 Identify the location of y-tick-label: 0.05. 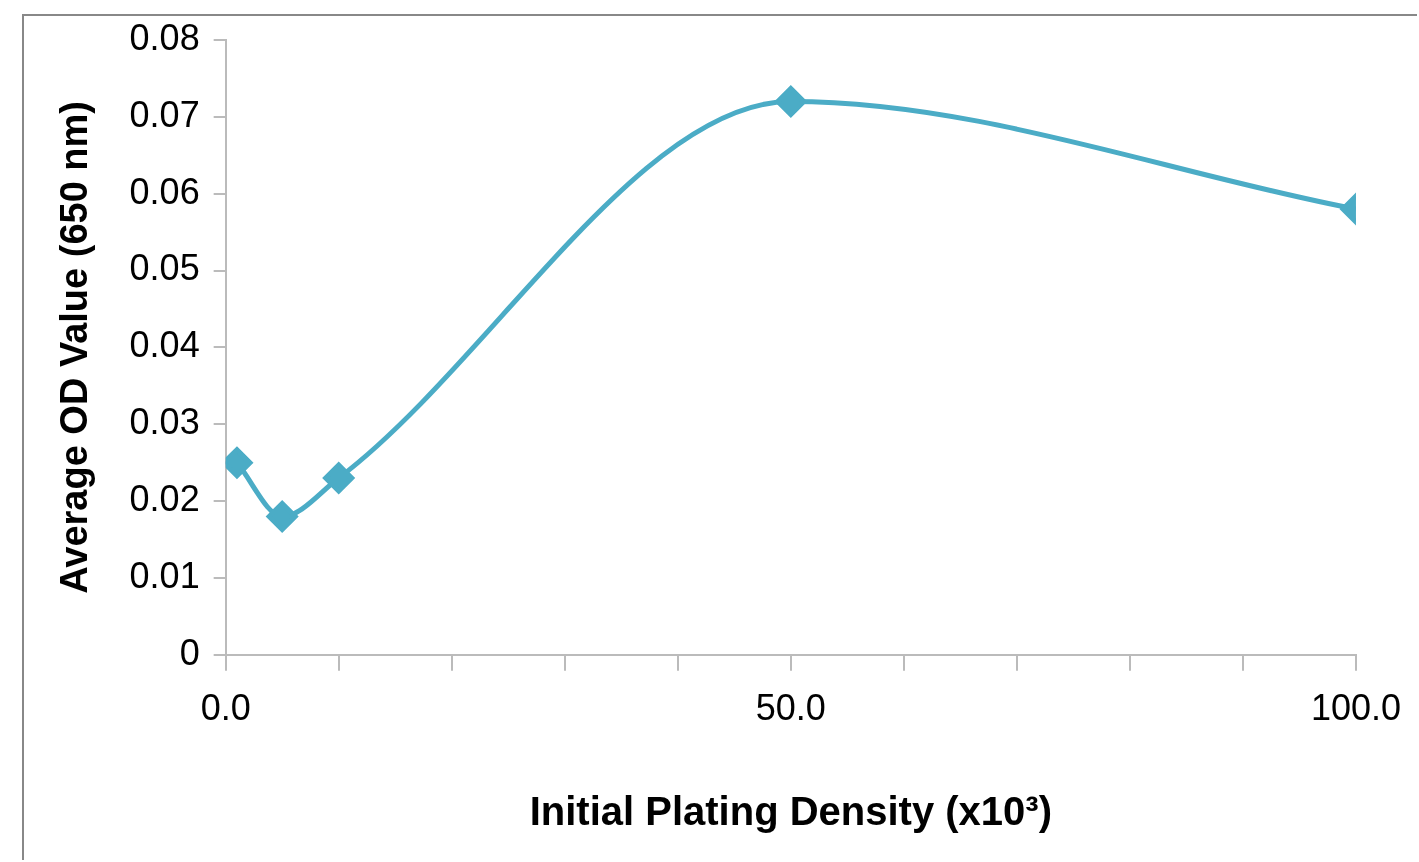
(164, 268).